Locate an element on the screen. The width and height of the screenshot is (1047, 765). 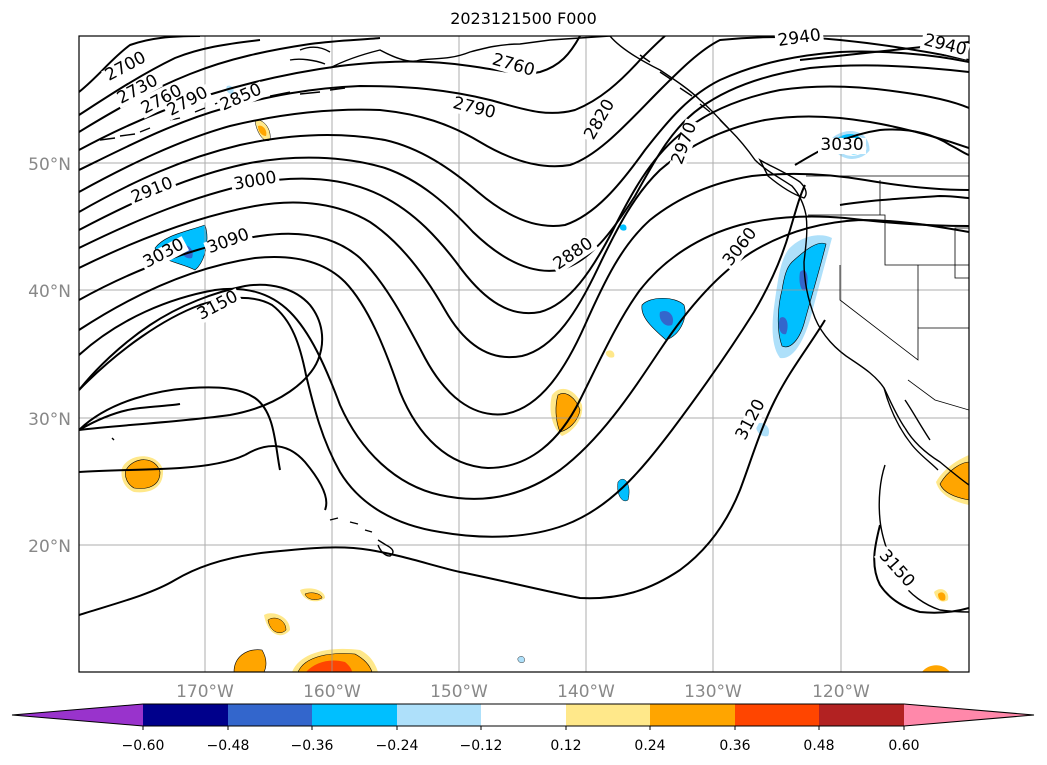
colorbar-tick: −0.24 is located at coordinates (397, 746).